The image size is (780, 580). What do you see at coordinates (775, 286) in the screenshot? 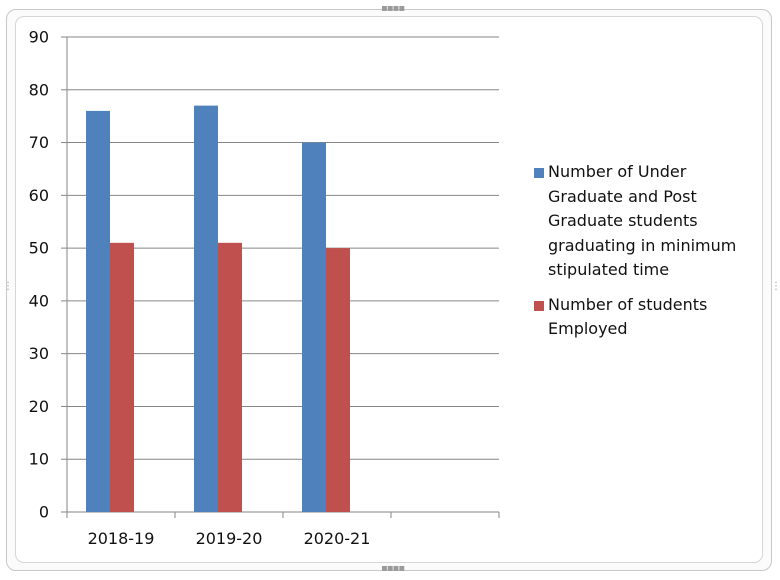
I see `resize-handle-right: ⋮` at bounding box center [775, 286].